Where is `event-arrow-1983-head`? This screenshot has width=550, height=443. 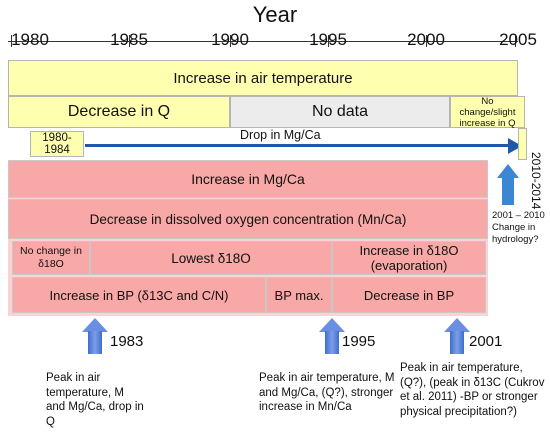 event-arrow-1983-head is located at coordinates (95, 325).